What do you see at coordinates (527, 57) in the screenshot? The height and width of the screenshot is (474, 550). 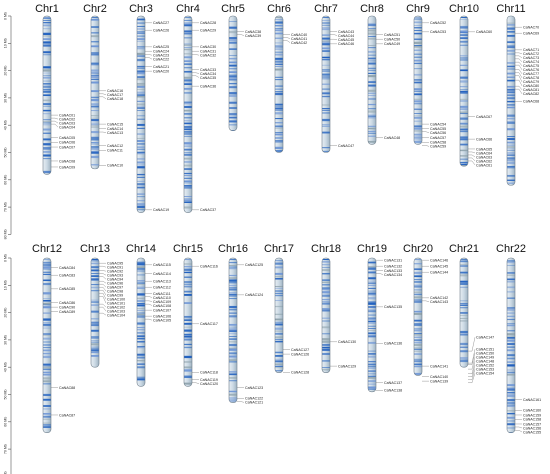 I see `gene-marker: CaNAC73` at bounding box center [527, 57].